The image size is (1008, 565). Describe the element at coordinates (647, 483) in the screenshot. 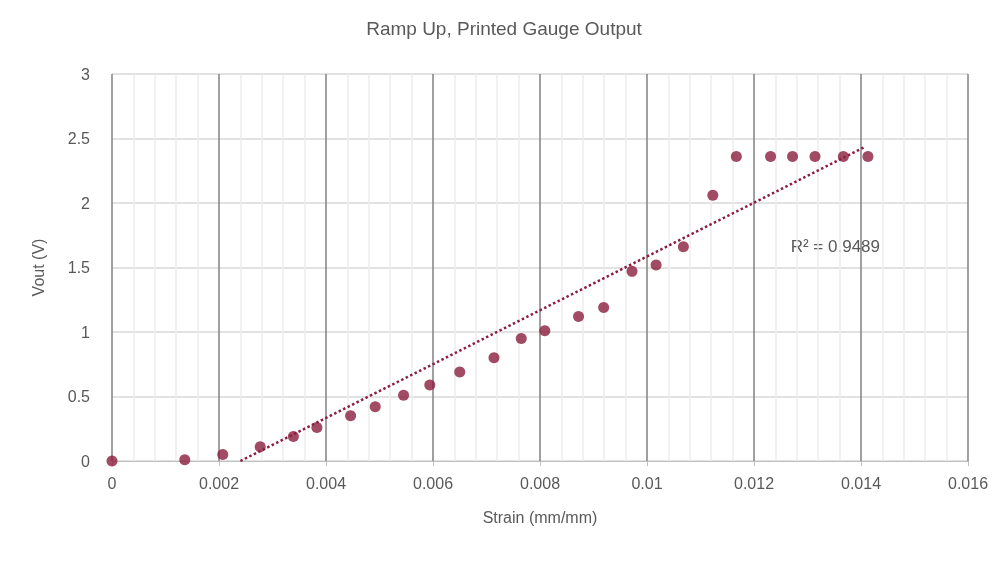

I see `x-tick-label: 0.01` at that location.